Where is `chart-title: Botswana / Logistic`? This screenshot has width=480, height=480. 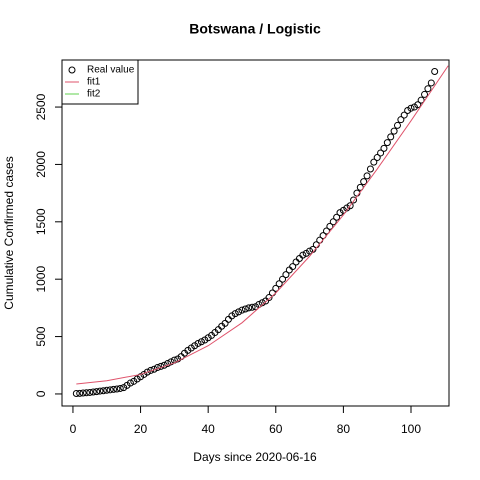
chart-title: Botswana / Logistic is located at coordinates (255, 29).